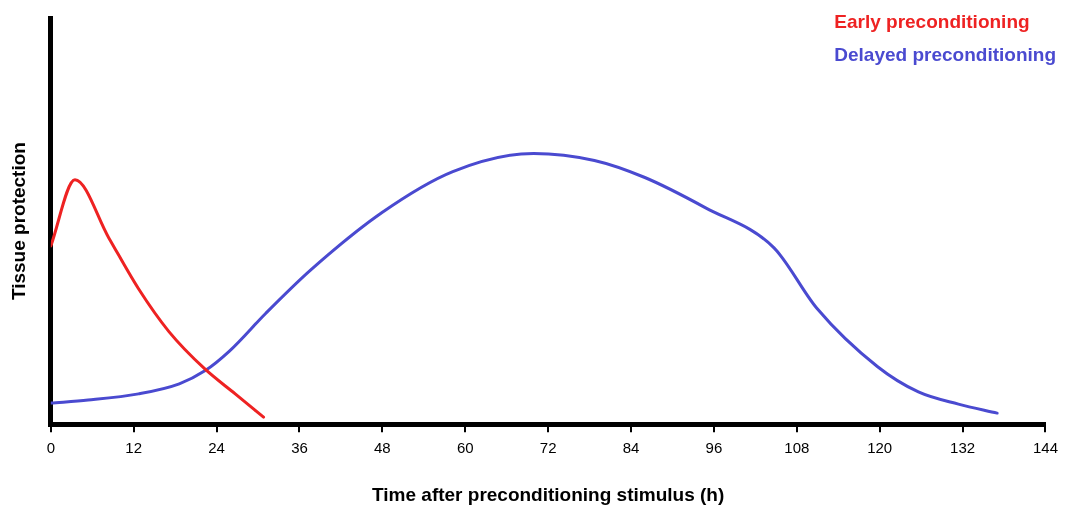 The image size is (1066, 519). Describe the element at coordinates (631, 448) in the screenshot. I see `x-tick-label: 84` at that location.